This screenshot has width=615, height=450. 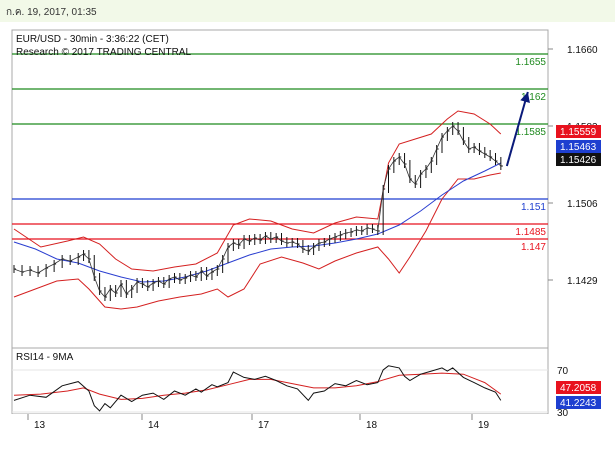 I want to click on x-tick-label: 17, so click(x=264, y=425).